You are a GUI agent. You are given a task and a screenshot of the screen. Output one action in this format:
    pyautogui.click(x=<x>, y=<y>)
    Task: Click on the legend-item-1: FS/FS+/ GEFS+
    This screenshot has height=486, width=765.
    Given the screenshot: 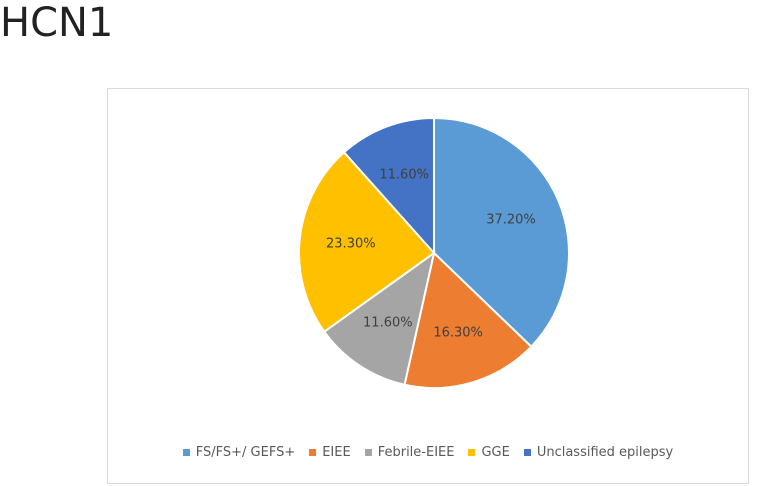 What is the action you would take?
    pyautogui.click(x=239, y=452)
    